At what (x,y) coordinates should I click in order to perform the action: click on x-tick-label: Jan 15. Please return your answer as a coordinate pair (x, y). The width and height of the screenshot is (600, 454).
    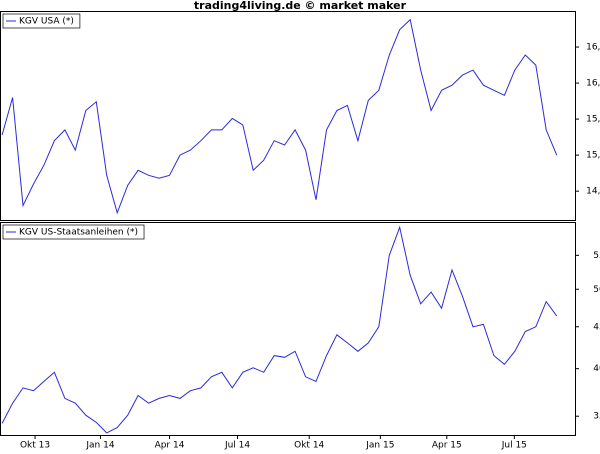
    Looking at the image, I should click on (379, 446).